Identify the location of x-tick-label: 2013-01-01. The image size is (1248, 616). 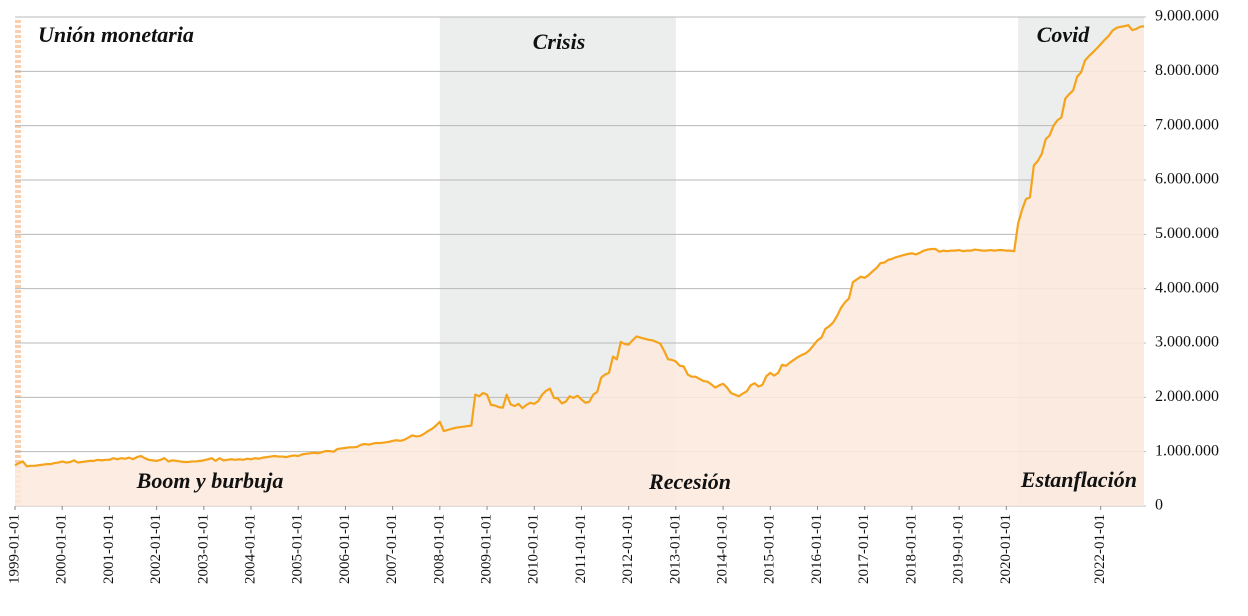
(675, 549).